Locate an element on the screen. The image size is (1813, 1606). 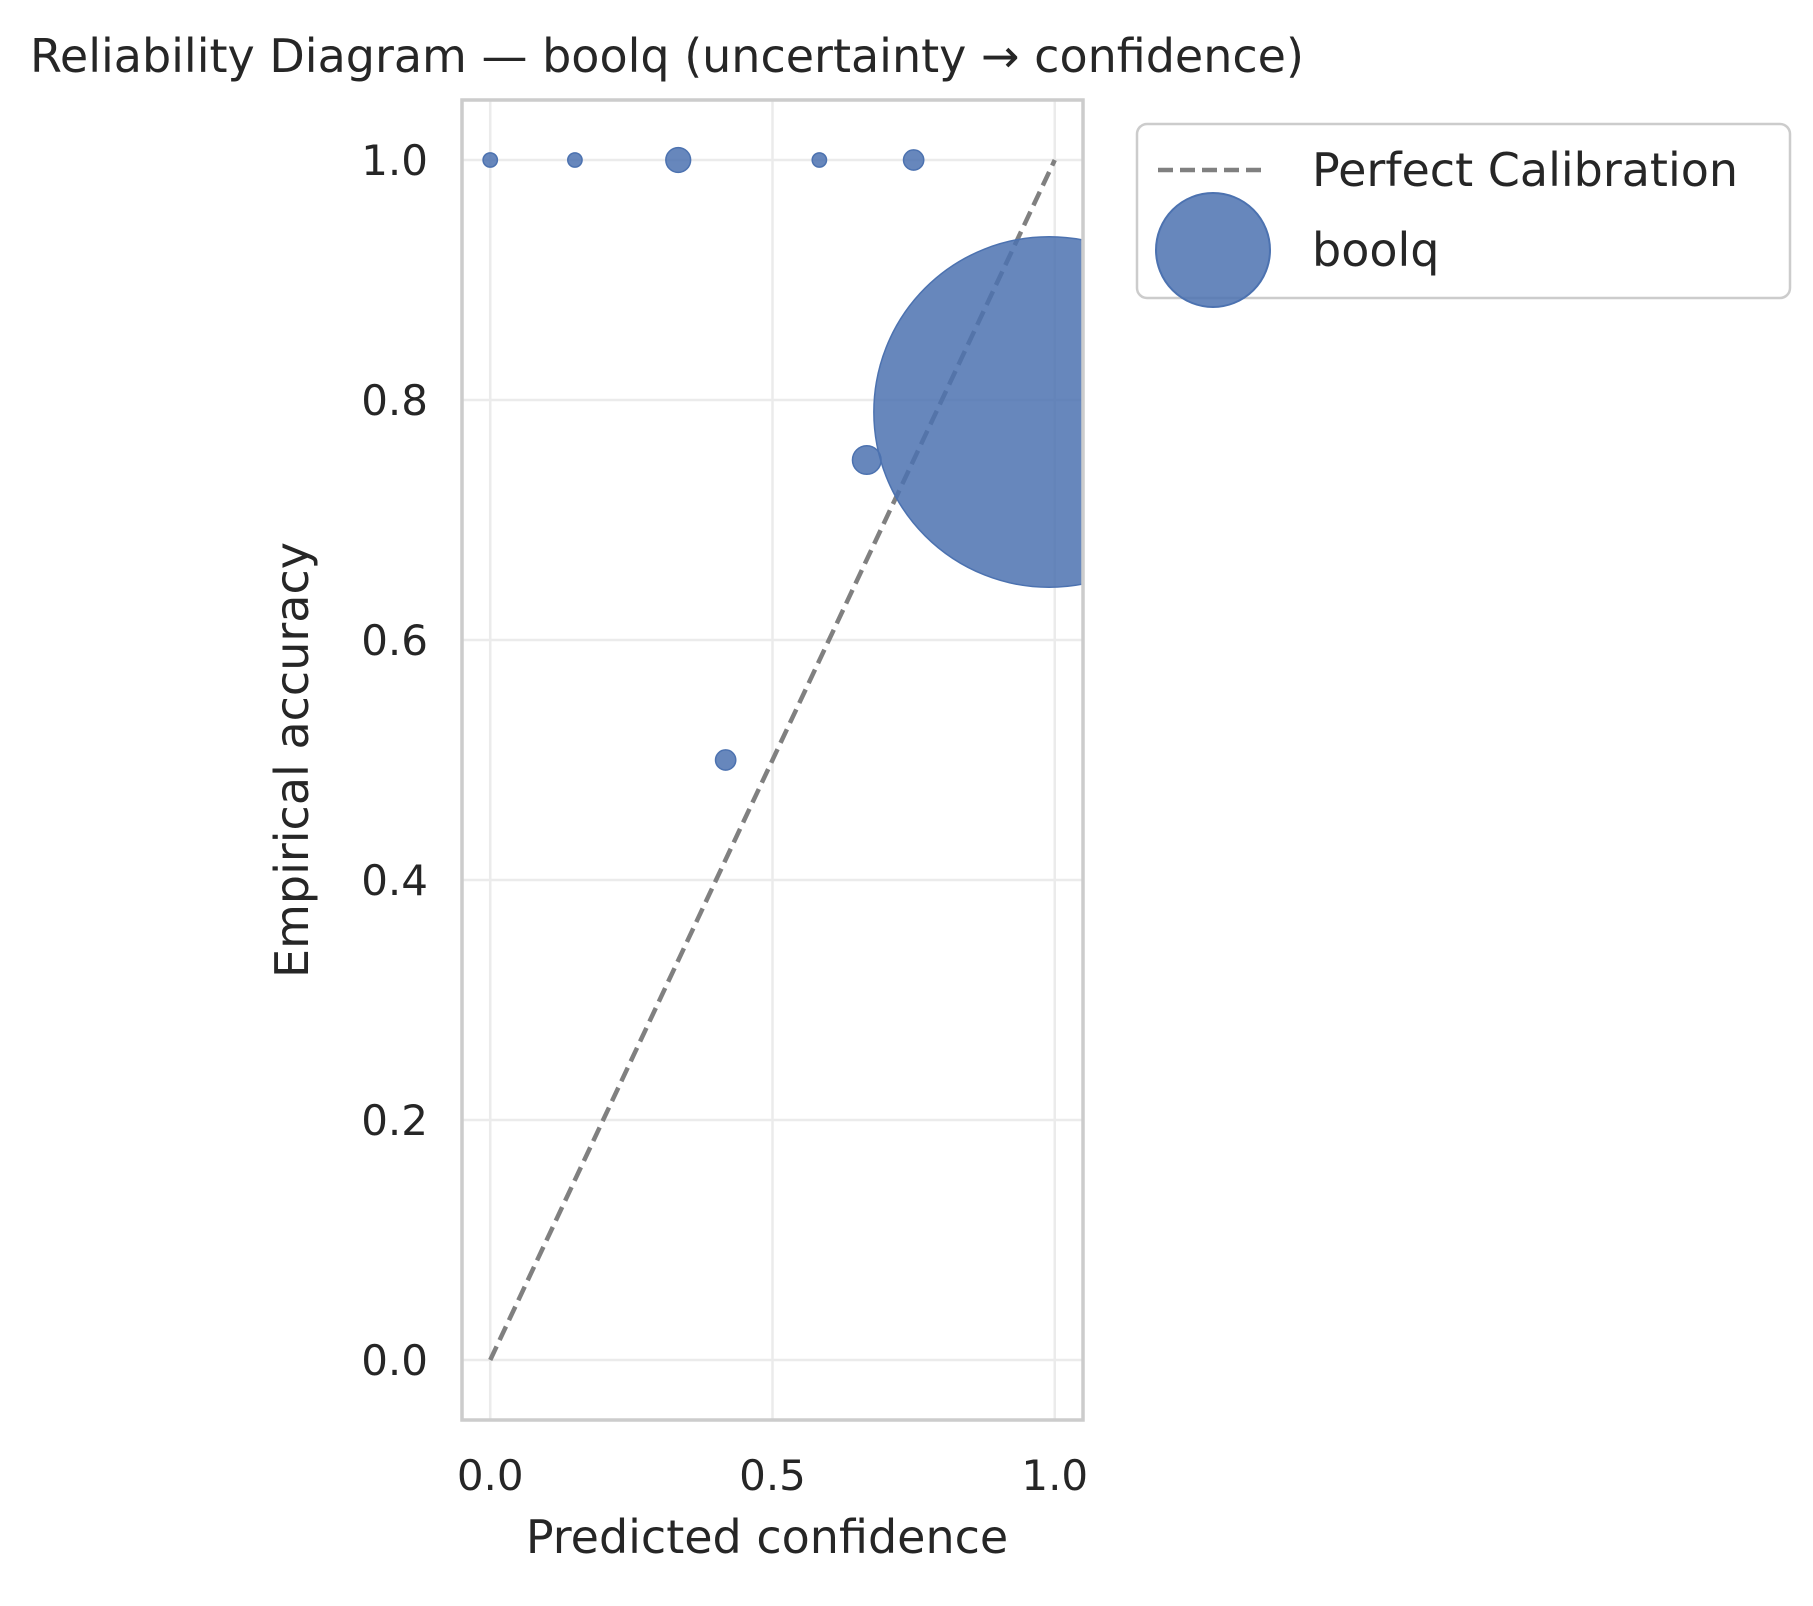
y-tick-label: 0.8 is located at coordinates (394, 400).